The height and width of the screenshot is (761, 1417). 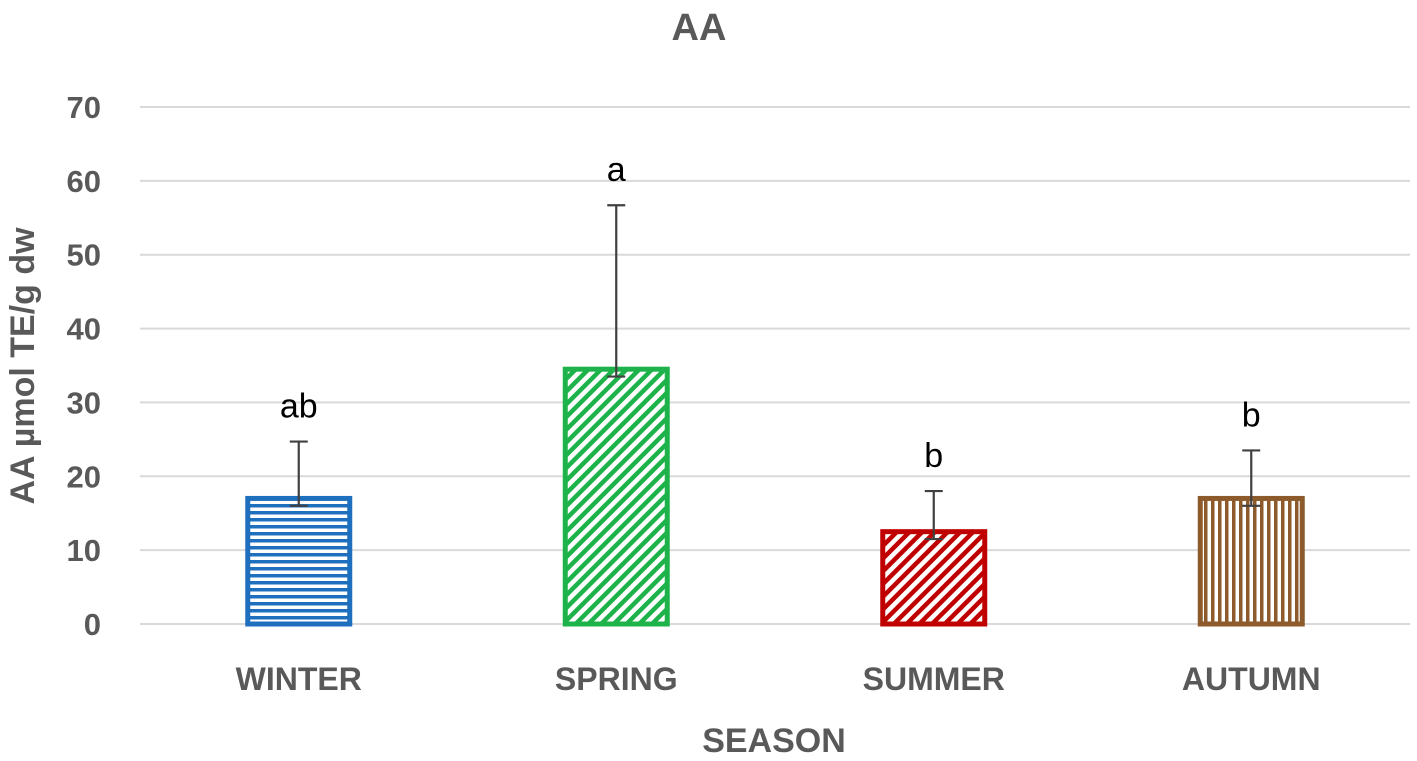 I want to click on y-tick-label: 10, so click(x=84, y=550).